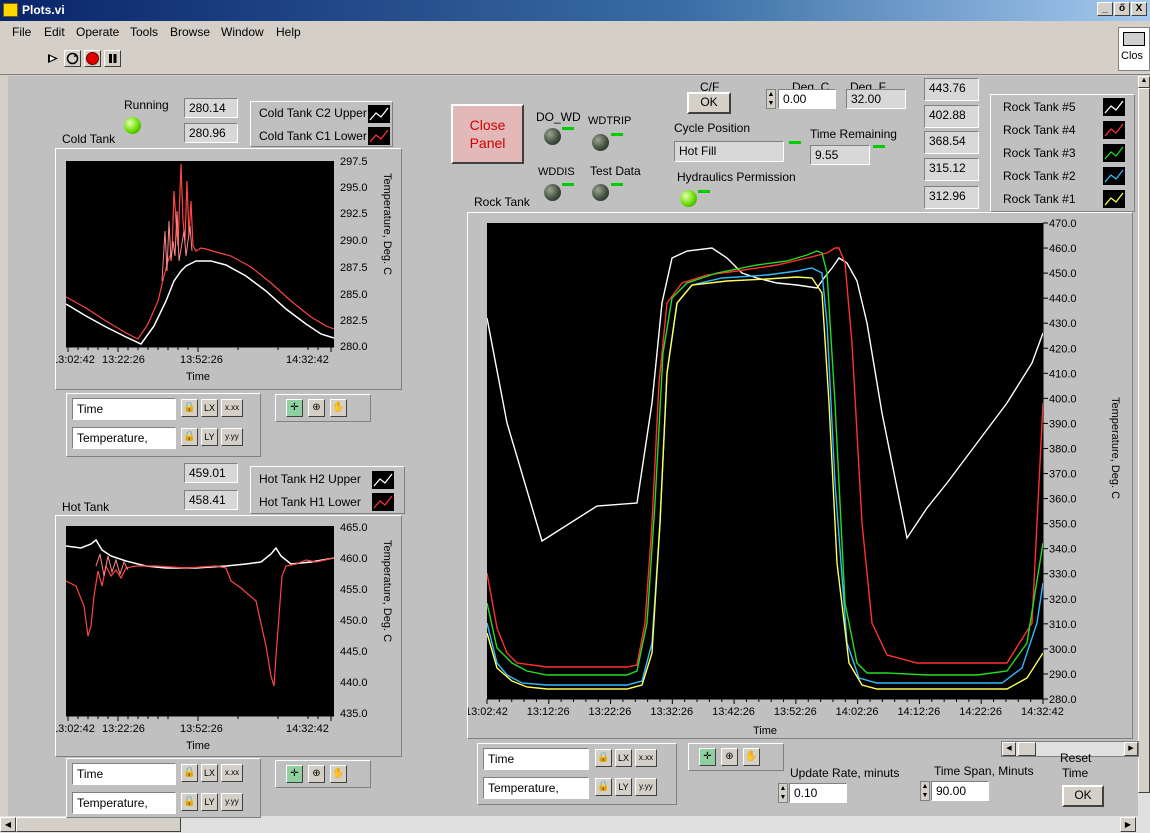  Describe the element at coordinates (313, 113) in the screenshot. I see `legend-cold-upper: Cold Tank C2 Upper` at that location.